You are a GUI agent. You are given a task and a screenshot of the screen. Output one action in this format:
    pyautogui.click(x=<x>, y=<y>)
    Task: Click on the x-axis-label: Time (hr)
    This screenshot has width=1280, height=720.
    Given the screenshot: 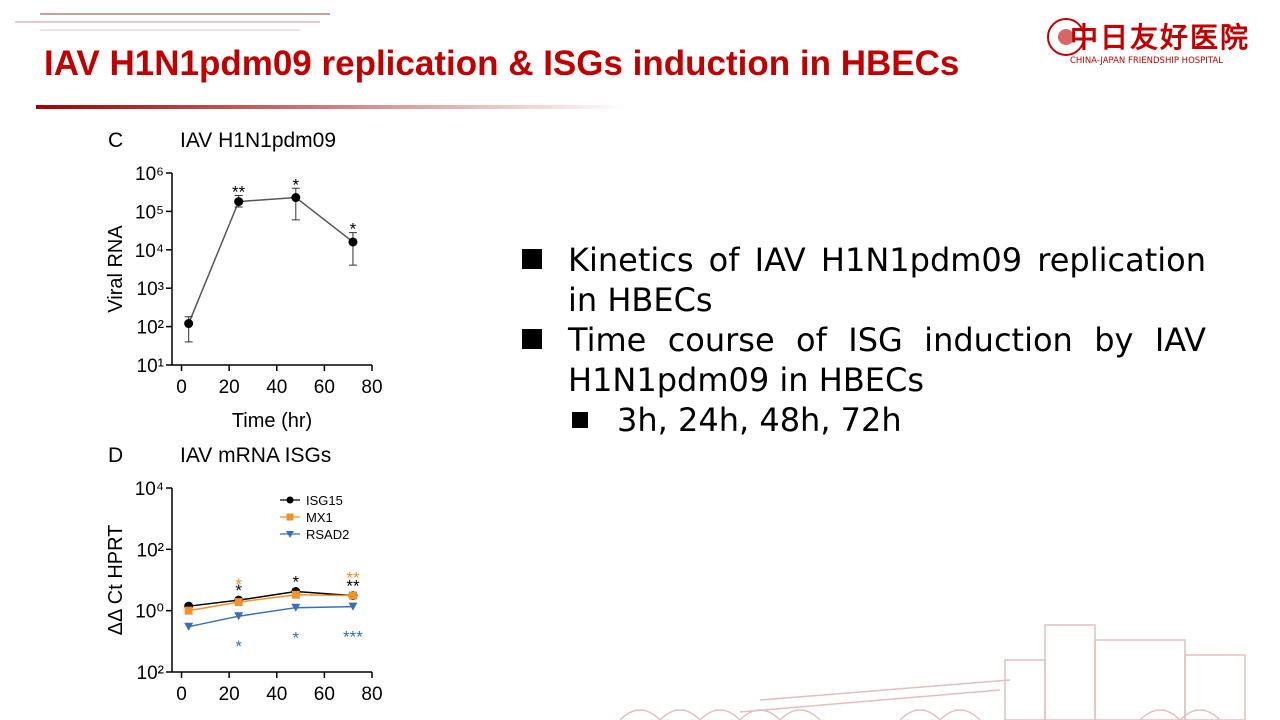 What is the action you would take?
    pyautogui.click(x=272, y=421)
    